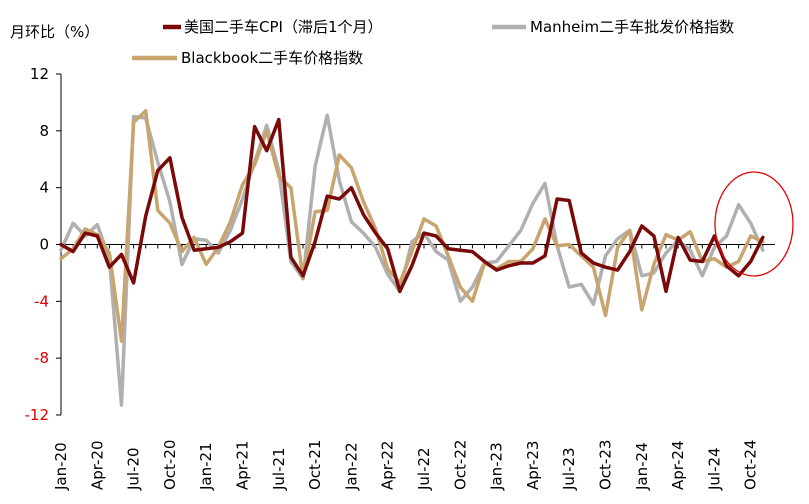 The height and width of the screenshot is (504, 809). What do you see at coordinates (61, 466) in the screenshot?
I see `x-tick-label: Jan-20` at bounding box center [61, 466].